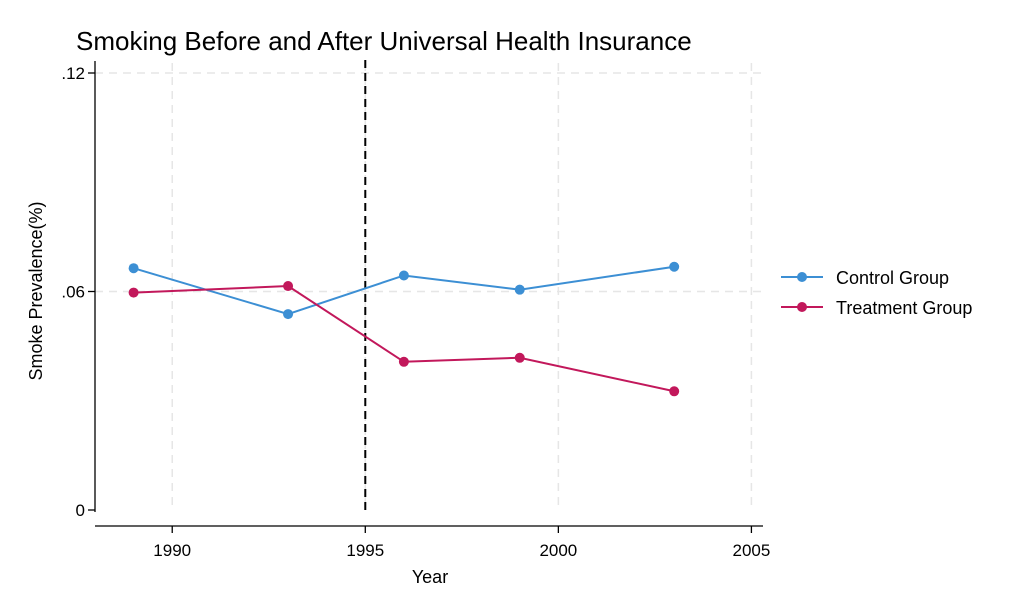 The width and height of the screenshot is (1024, 614). I want to click on y-axis-title: Smoke Prevalence(%), so click(36, 290).